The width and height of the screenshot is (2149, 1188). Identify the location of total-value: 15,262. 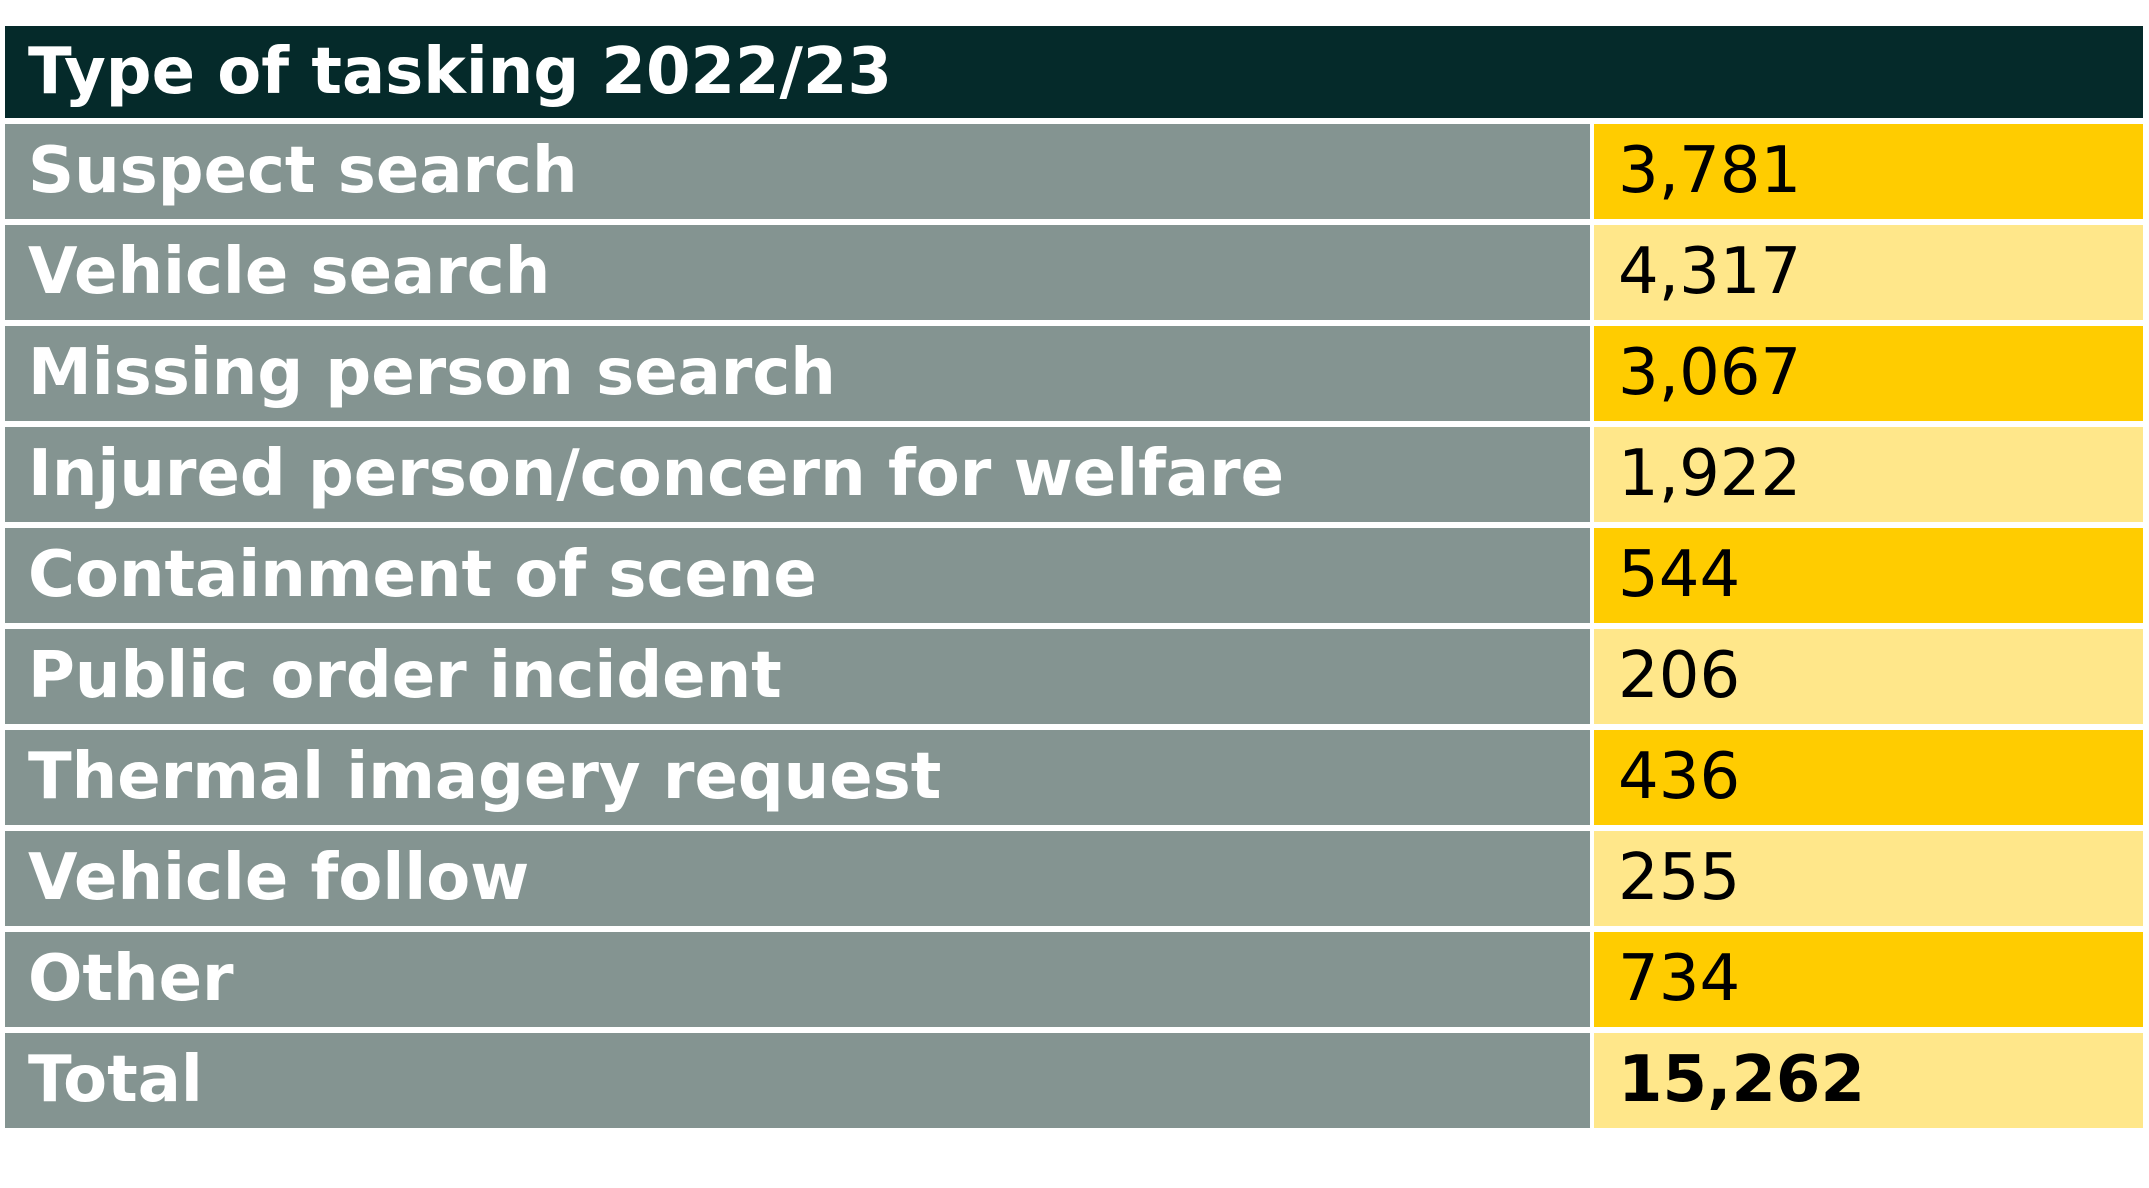
(1868, 1080).